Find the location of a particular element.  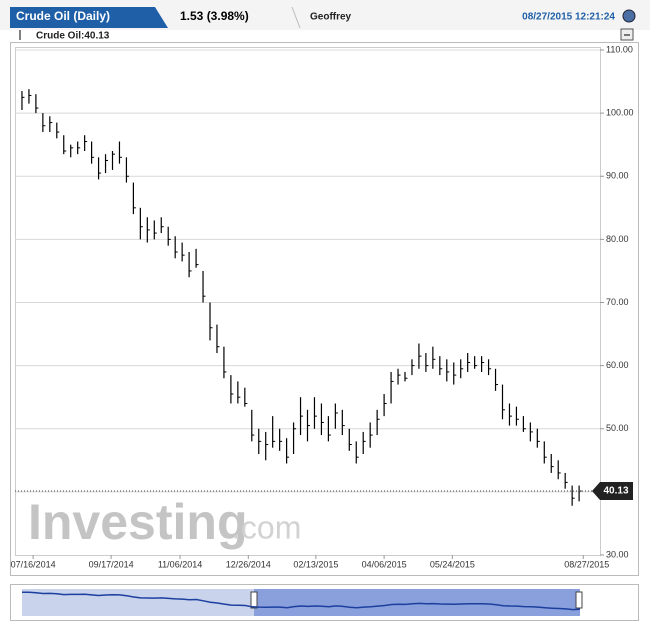

y-tick-label: 50.00 is located at coordinates (617, 428).